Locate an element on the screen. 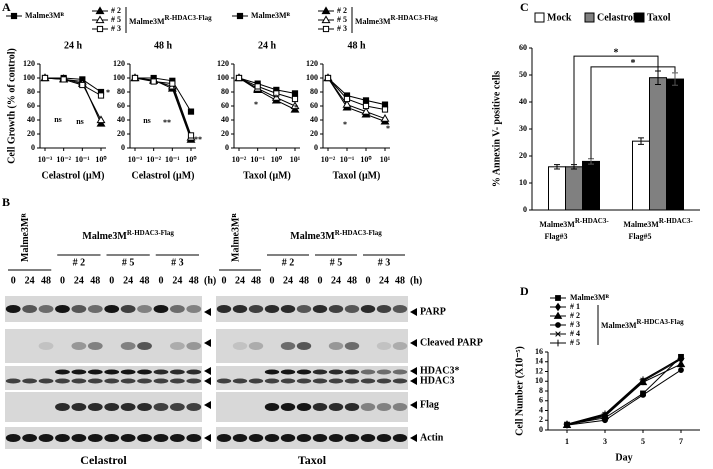  label-sup: R-HDAC3- is located at coordinates (592, 221).